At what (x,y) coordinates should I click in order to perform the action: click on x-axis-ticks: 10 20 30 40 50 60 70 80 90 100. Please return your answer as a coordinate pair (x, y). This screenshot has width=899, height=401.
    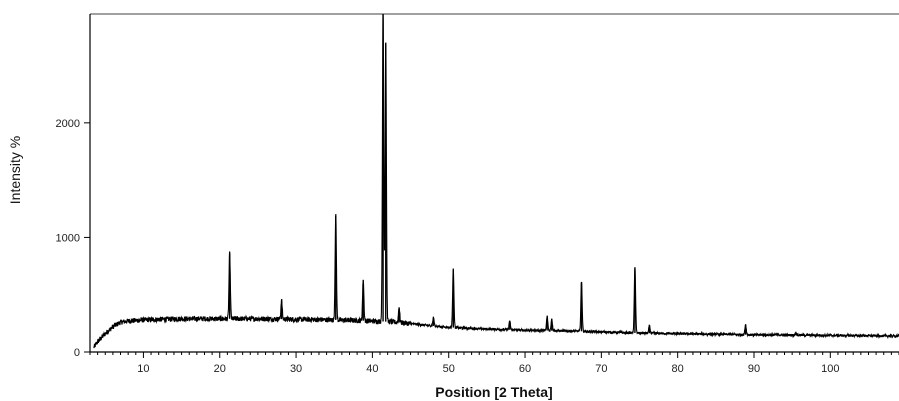
    Looking at the image, I should click on (494, 363).